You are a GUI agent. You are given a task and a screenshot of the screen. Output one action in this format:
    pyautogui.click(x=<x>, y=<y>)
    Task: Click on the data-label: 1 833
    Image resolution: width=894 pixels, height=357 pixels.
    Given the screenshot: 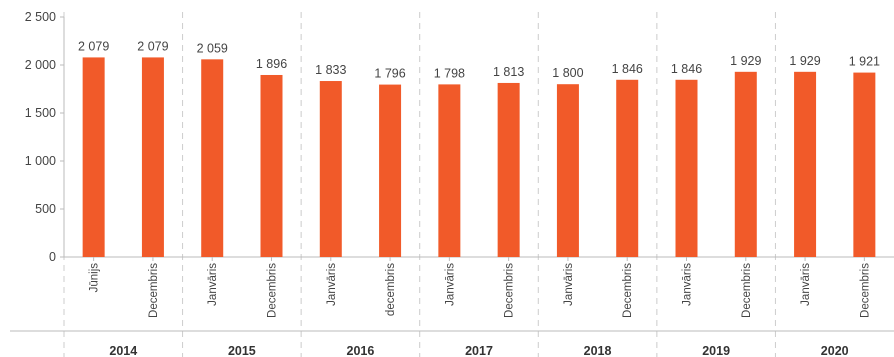 What is the action you would take?
    pyautogui.click(x=330, y=70)
    